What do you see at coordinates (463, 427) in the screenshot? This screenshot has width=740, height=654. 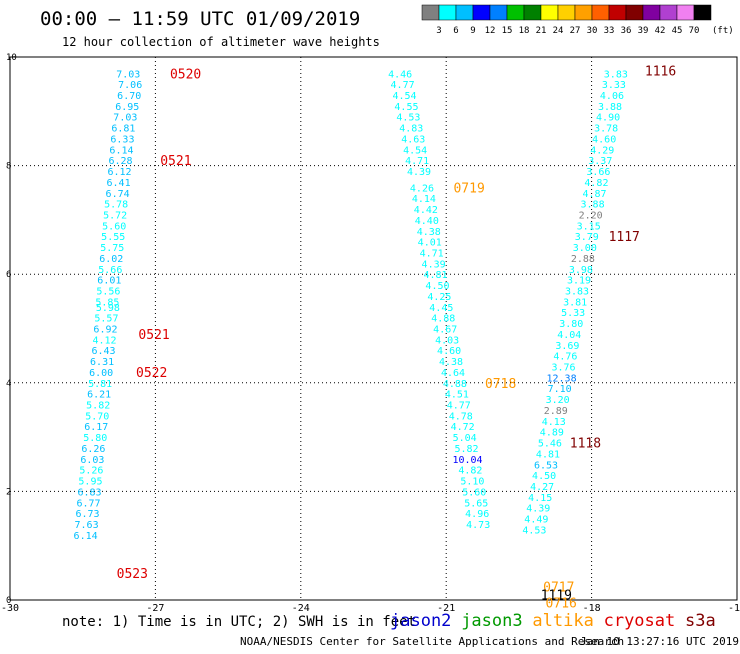 I see `data-label: 4.72` at bounding box center [463, 427].